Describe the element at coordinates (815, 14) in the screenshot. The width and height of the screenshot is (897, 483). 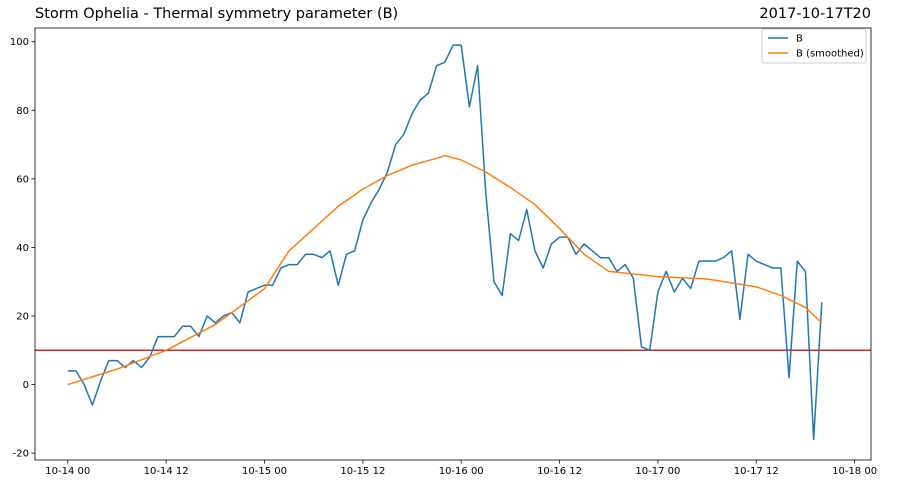
I see `chart-timestamp: 2017-10-17T20` at that location.